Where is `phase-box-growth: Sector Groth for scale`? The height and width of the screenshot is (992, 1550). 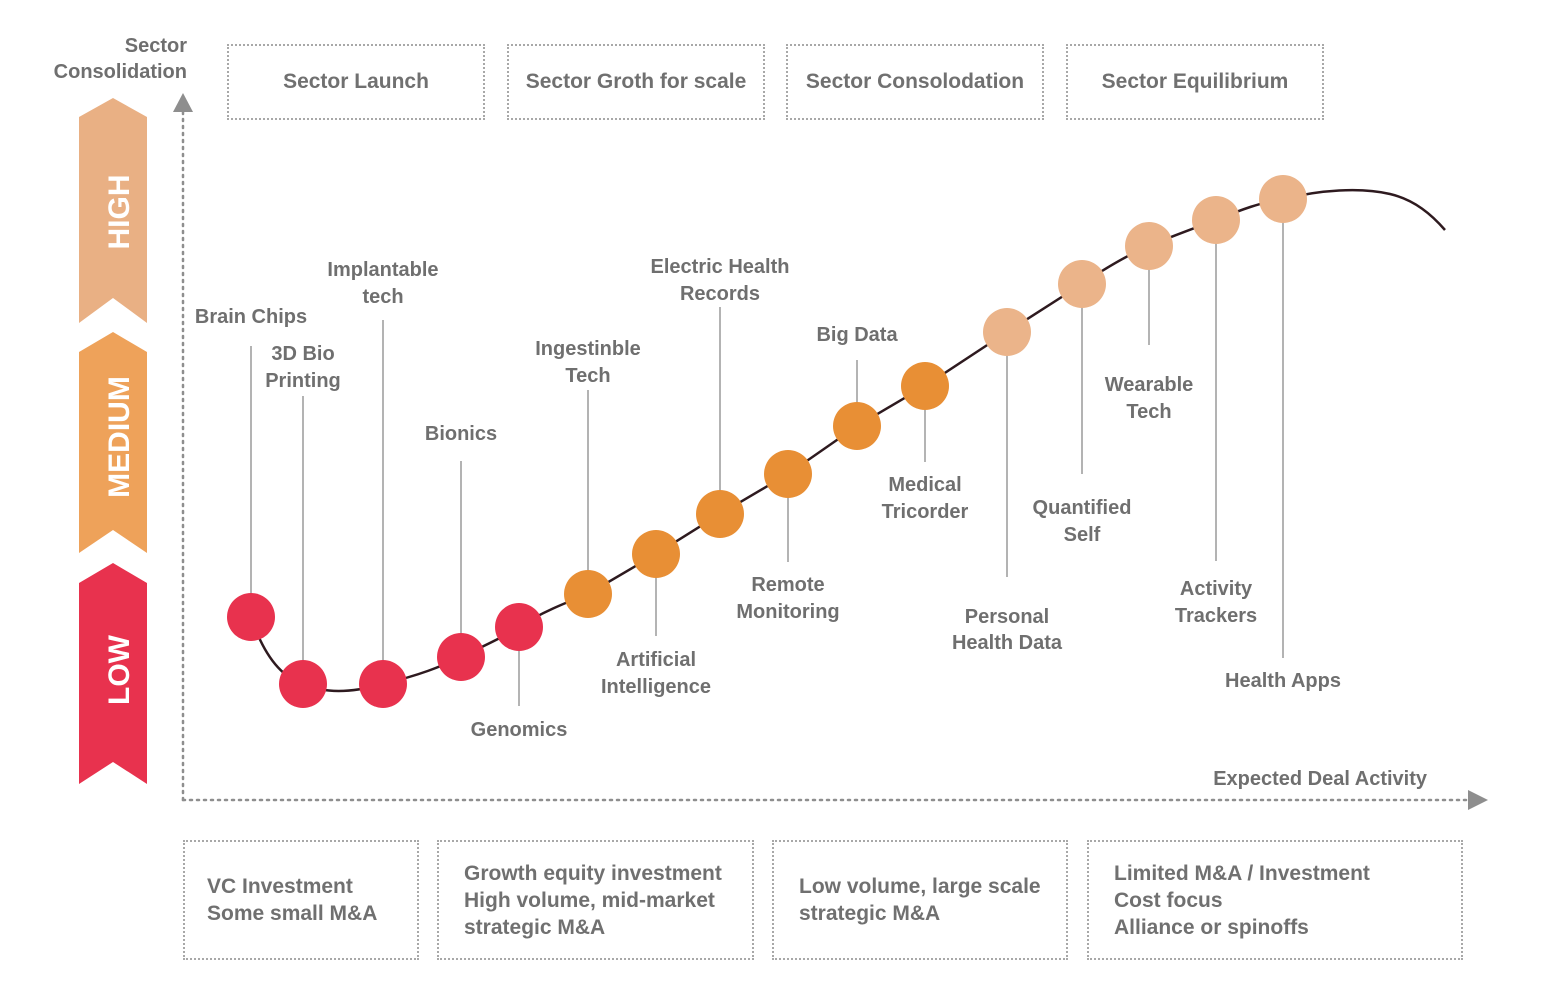 phase-box-growth: Sector Groth for scale is located at coordinates (636, 82).